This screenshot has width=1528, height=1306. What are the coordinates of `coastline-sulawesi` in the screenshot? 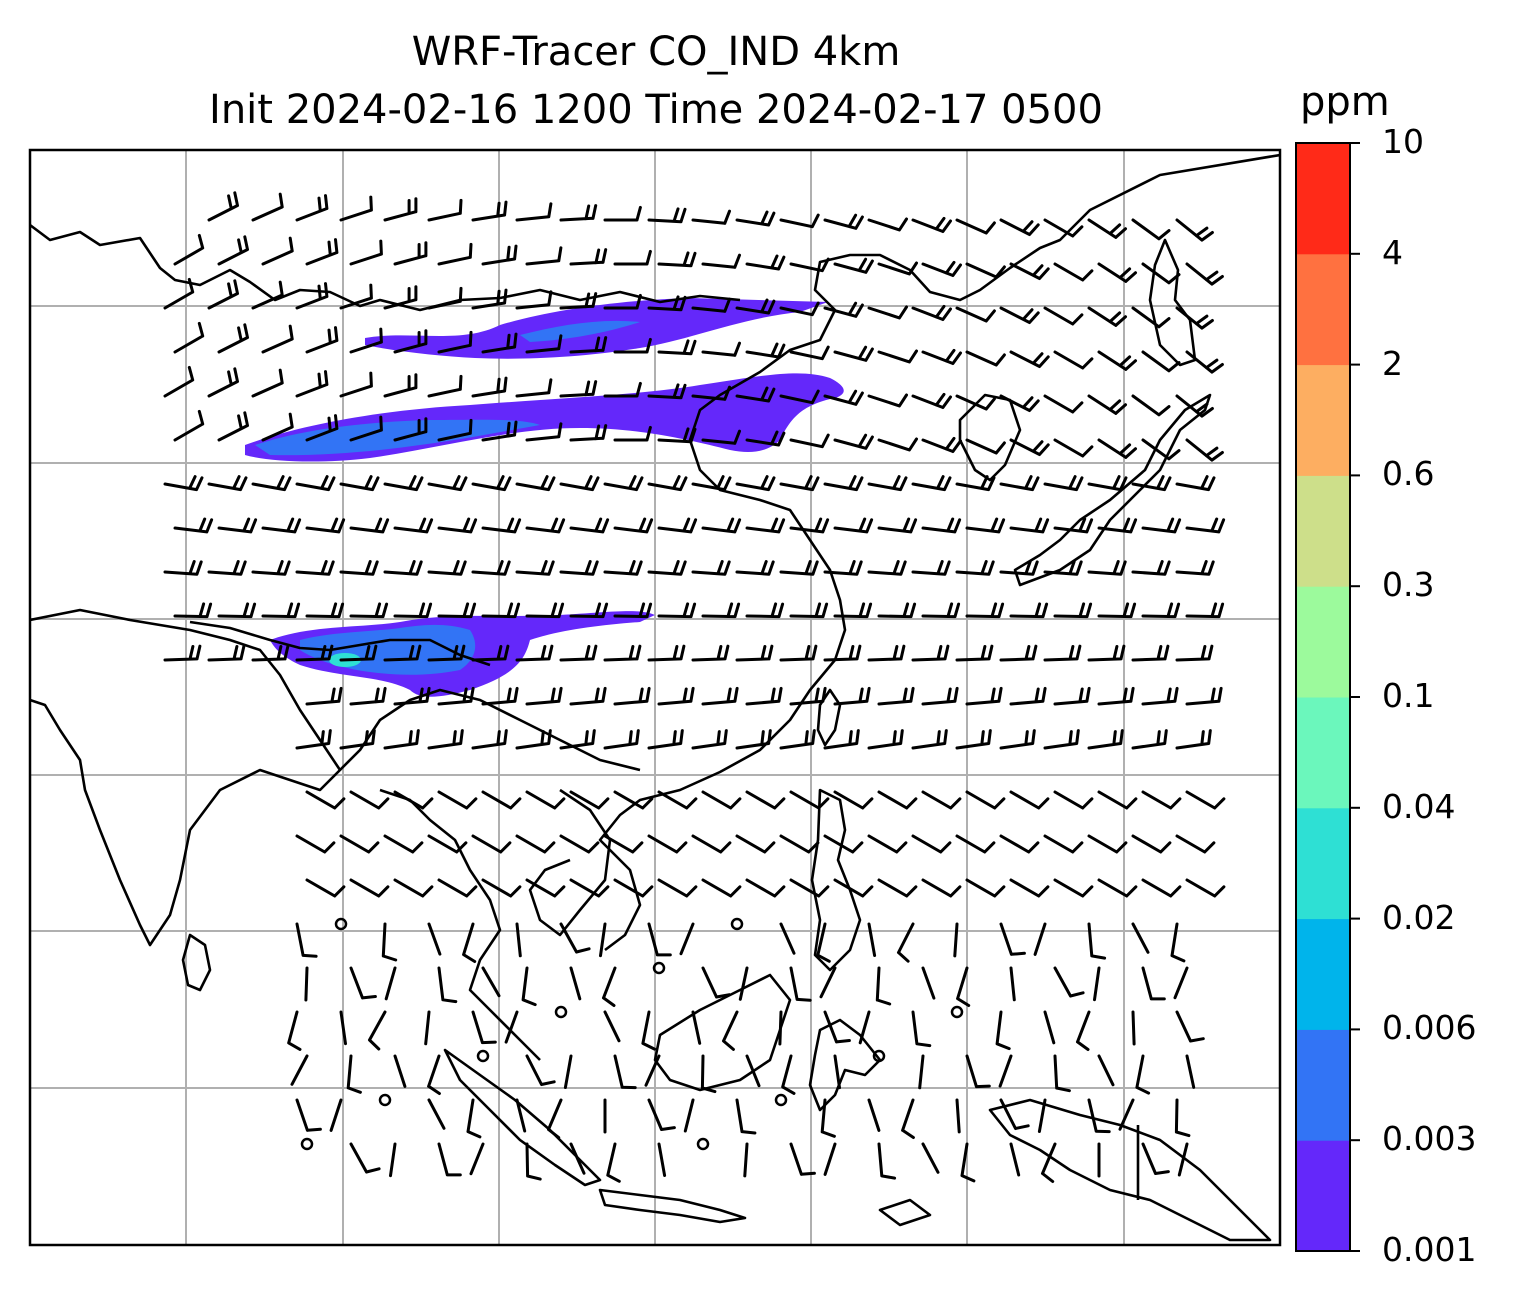 It's located at (845, 1065).